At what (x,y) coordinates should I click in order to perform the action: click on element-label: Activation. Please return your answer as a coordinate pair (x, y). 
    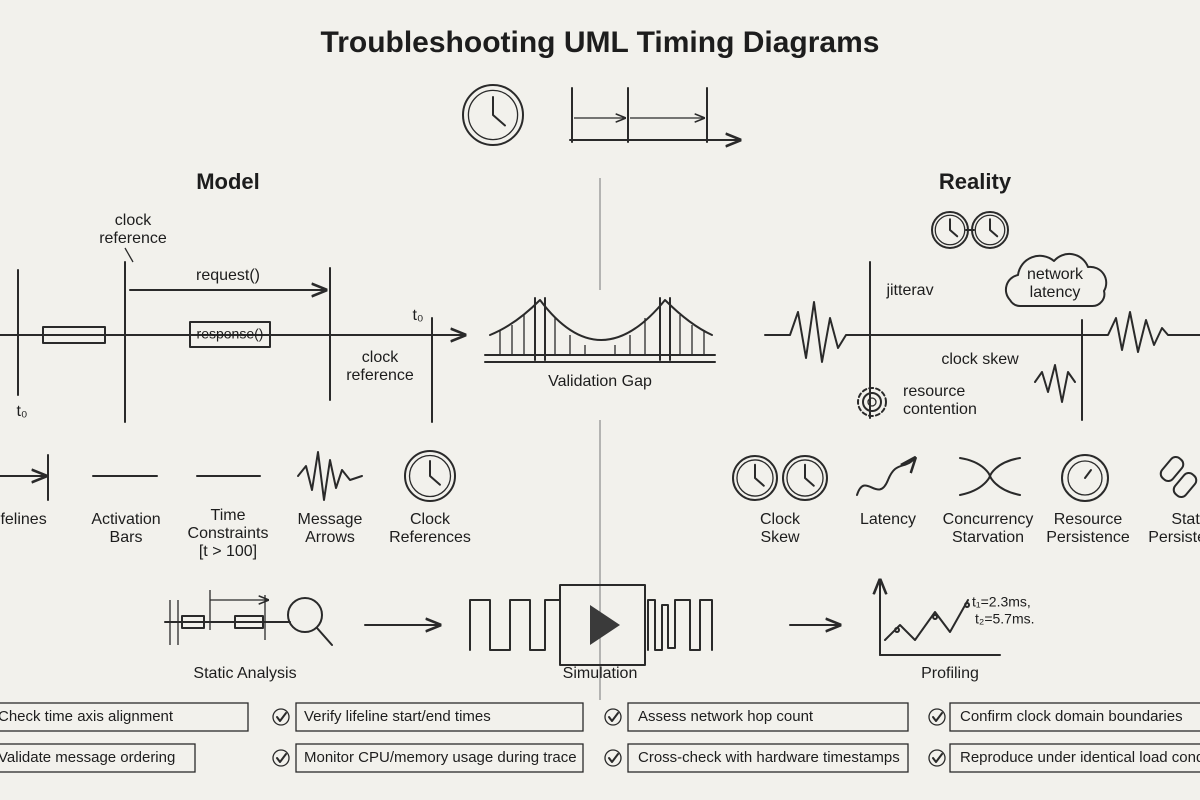
    Looking at the image, I should click on (125, 519).